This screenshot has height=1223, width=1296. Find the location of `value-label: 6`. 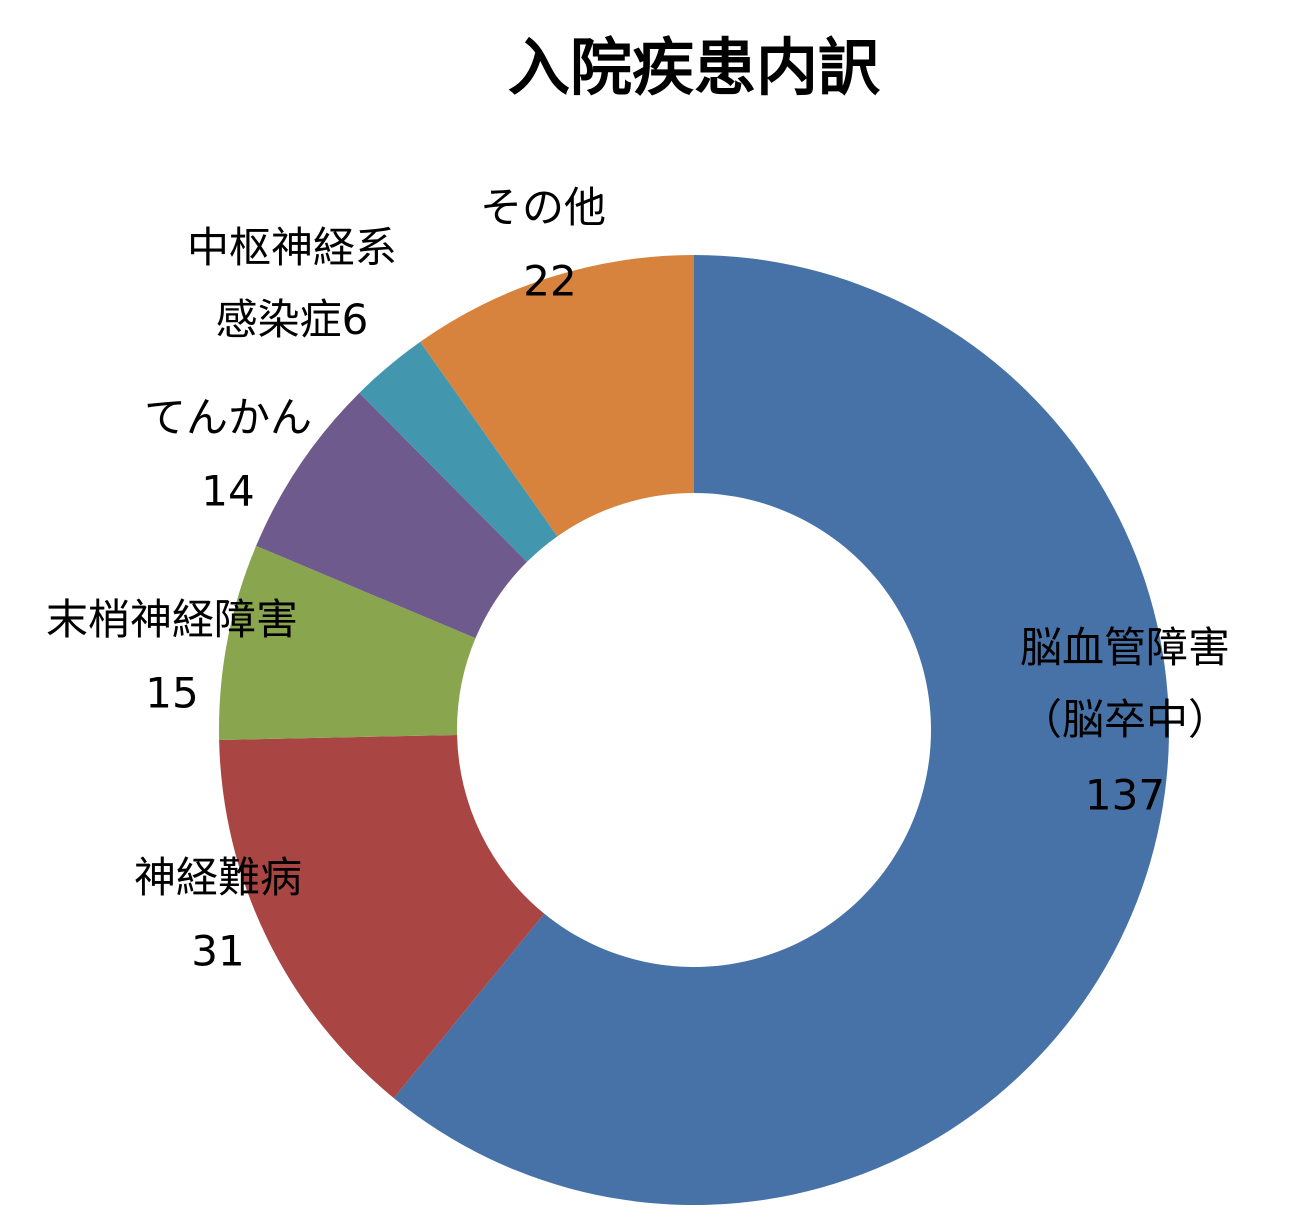

value-label: 6 is located at coordinates (355, 319).